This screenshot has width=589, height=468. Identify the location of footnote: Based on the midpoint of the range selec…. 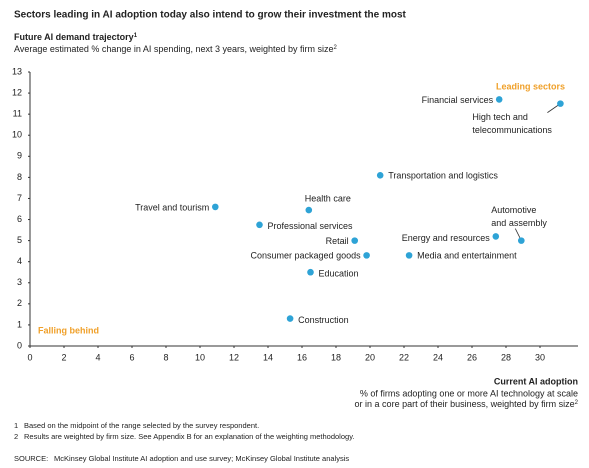
(141, 425).